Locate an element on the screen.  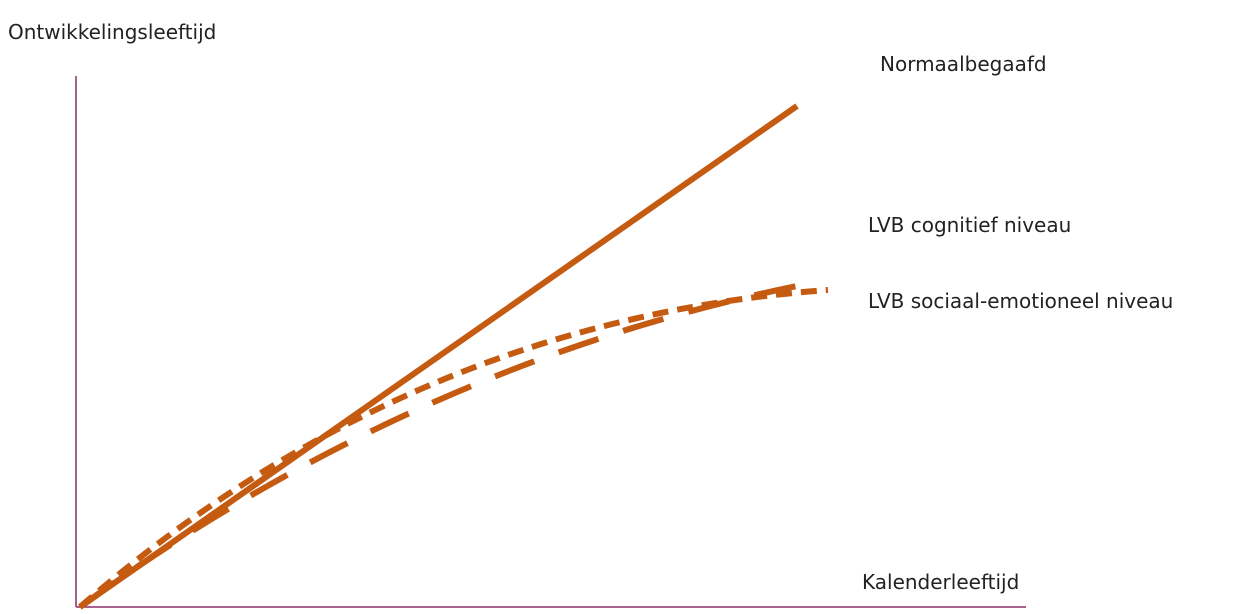
y-axis-label: Ontwikkelingsleeftijd is located at coordinates (112, 32).